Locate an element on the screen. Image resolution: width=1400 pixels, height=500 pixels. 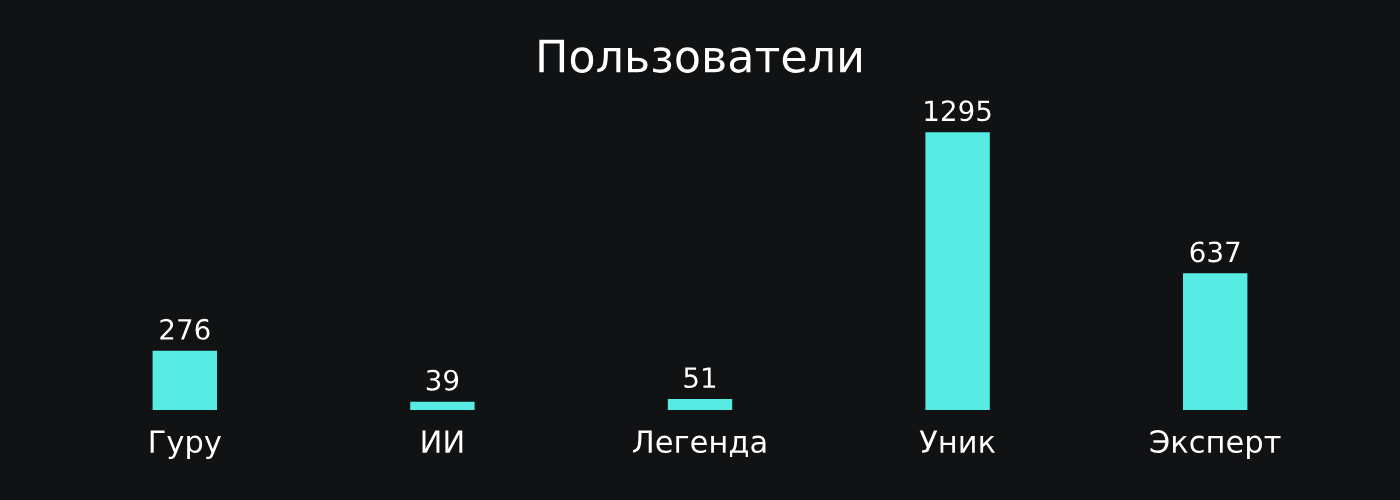
x-tick-label: Уник is located at coordinates (957, 441).